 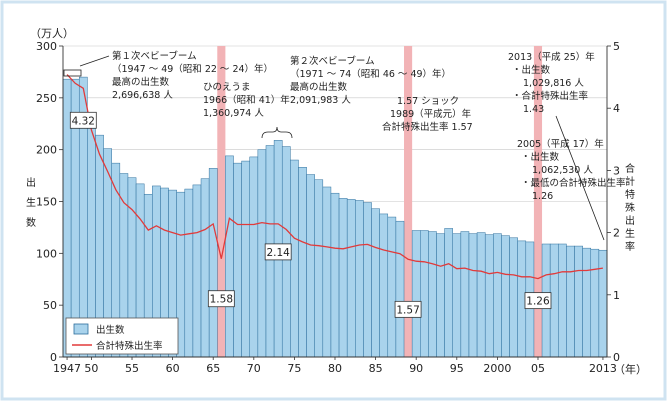 What do you see at coordinates (52, 33) in the screenshot?
I see `y-unit-label: （万人）` at bounding box center [52, 33].